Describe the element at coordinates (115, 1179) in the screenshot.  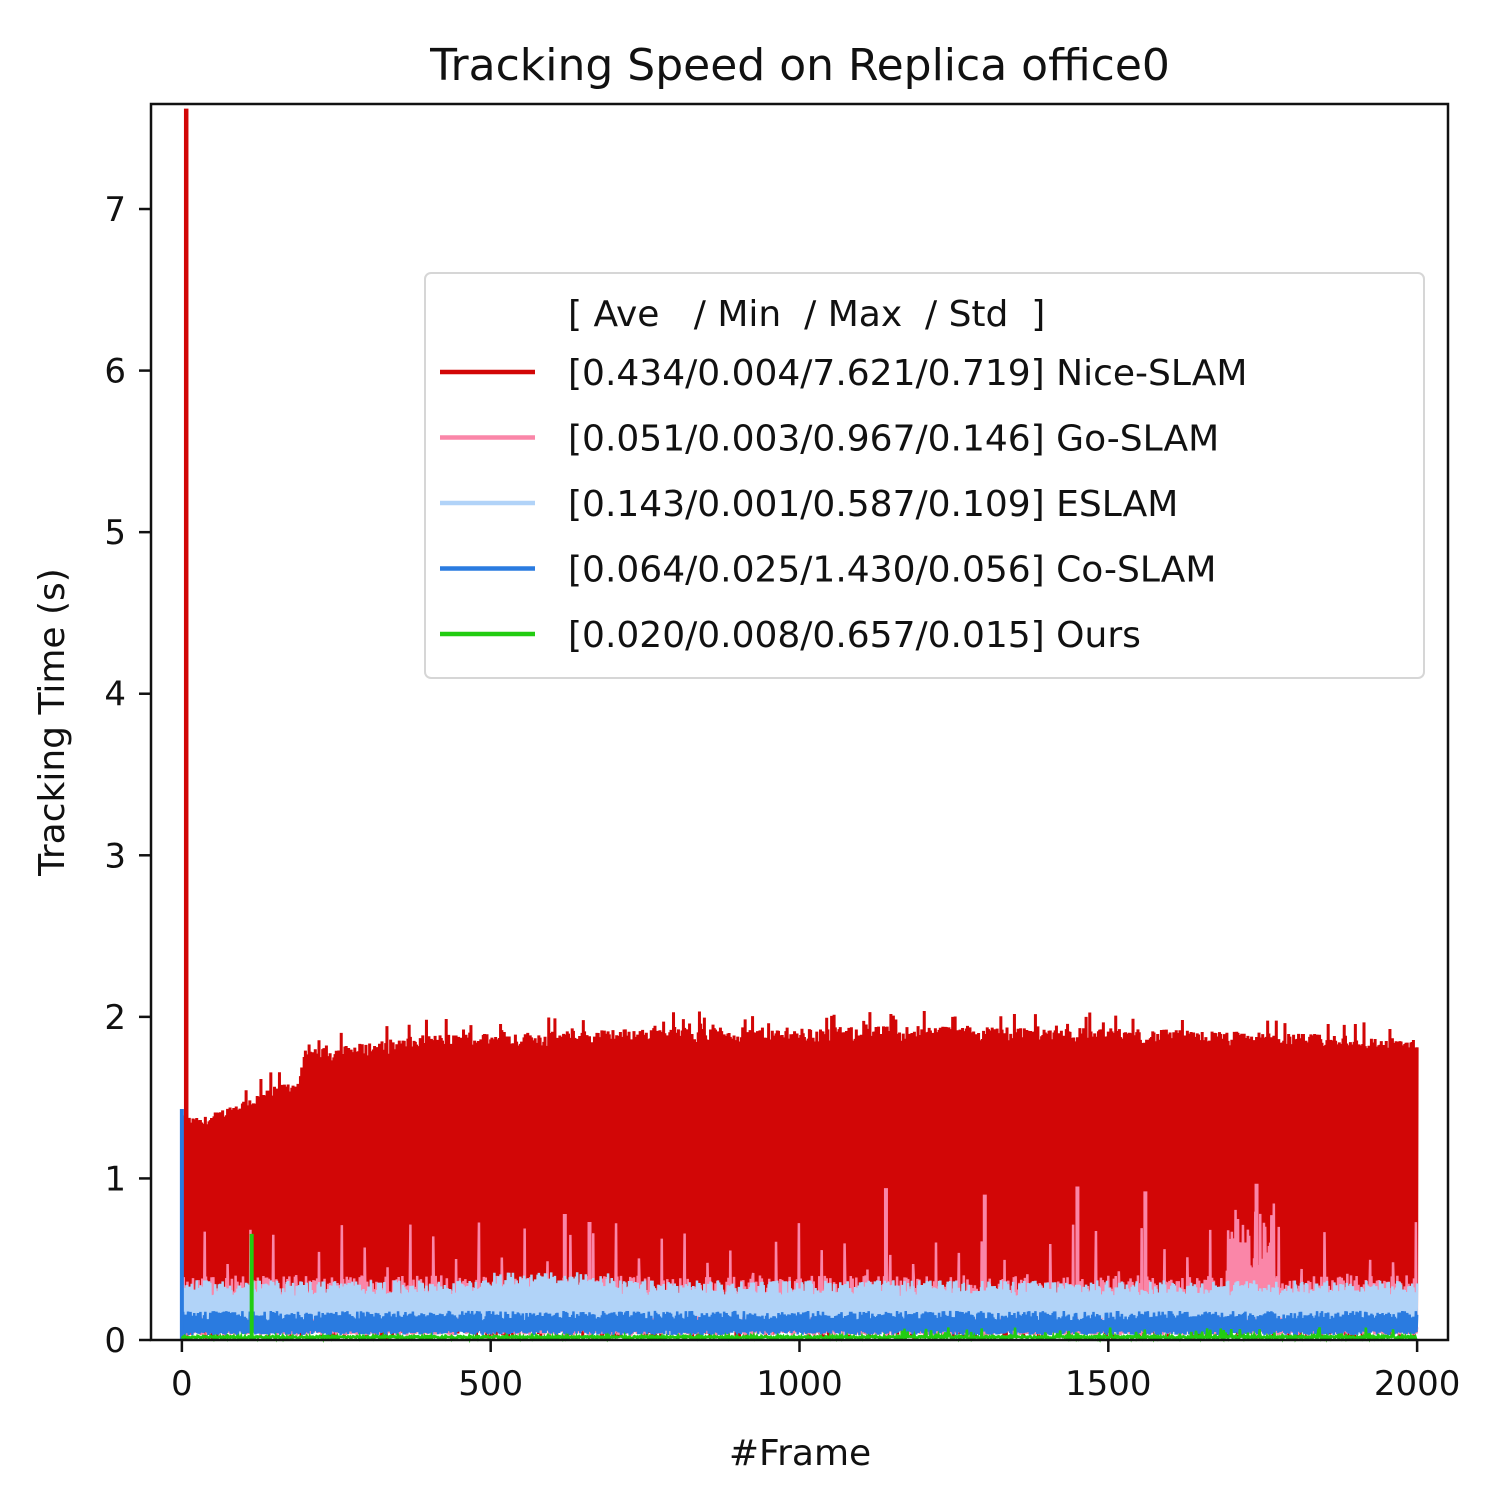
I see `y-tick-label: 1` at that location.